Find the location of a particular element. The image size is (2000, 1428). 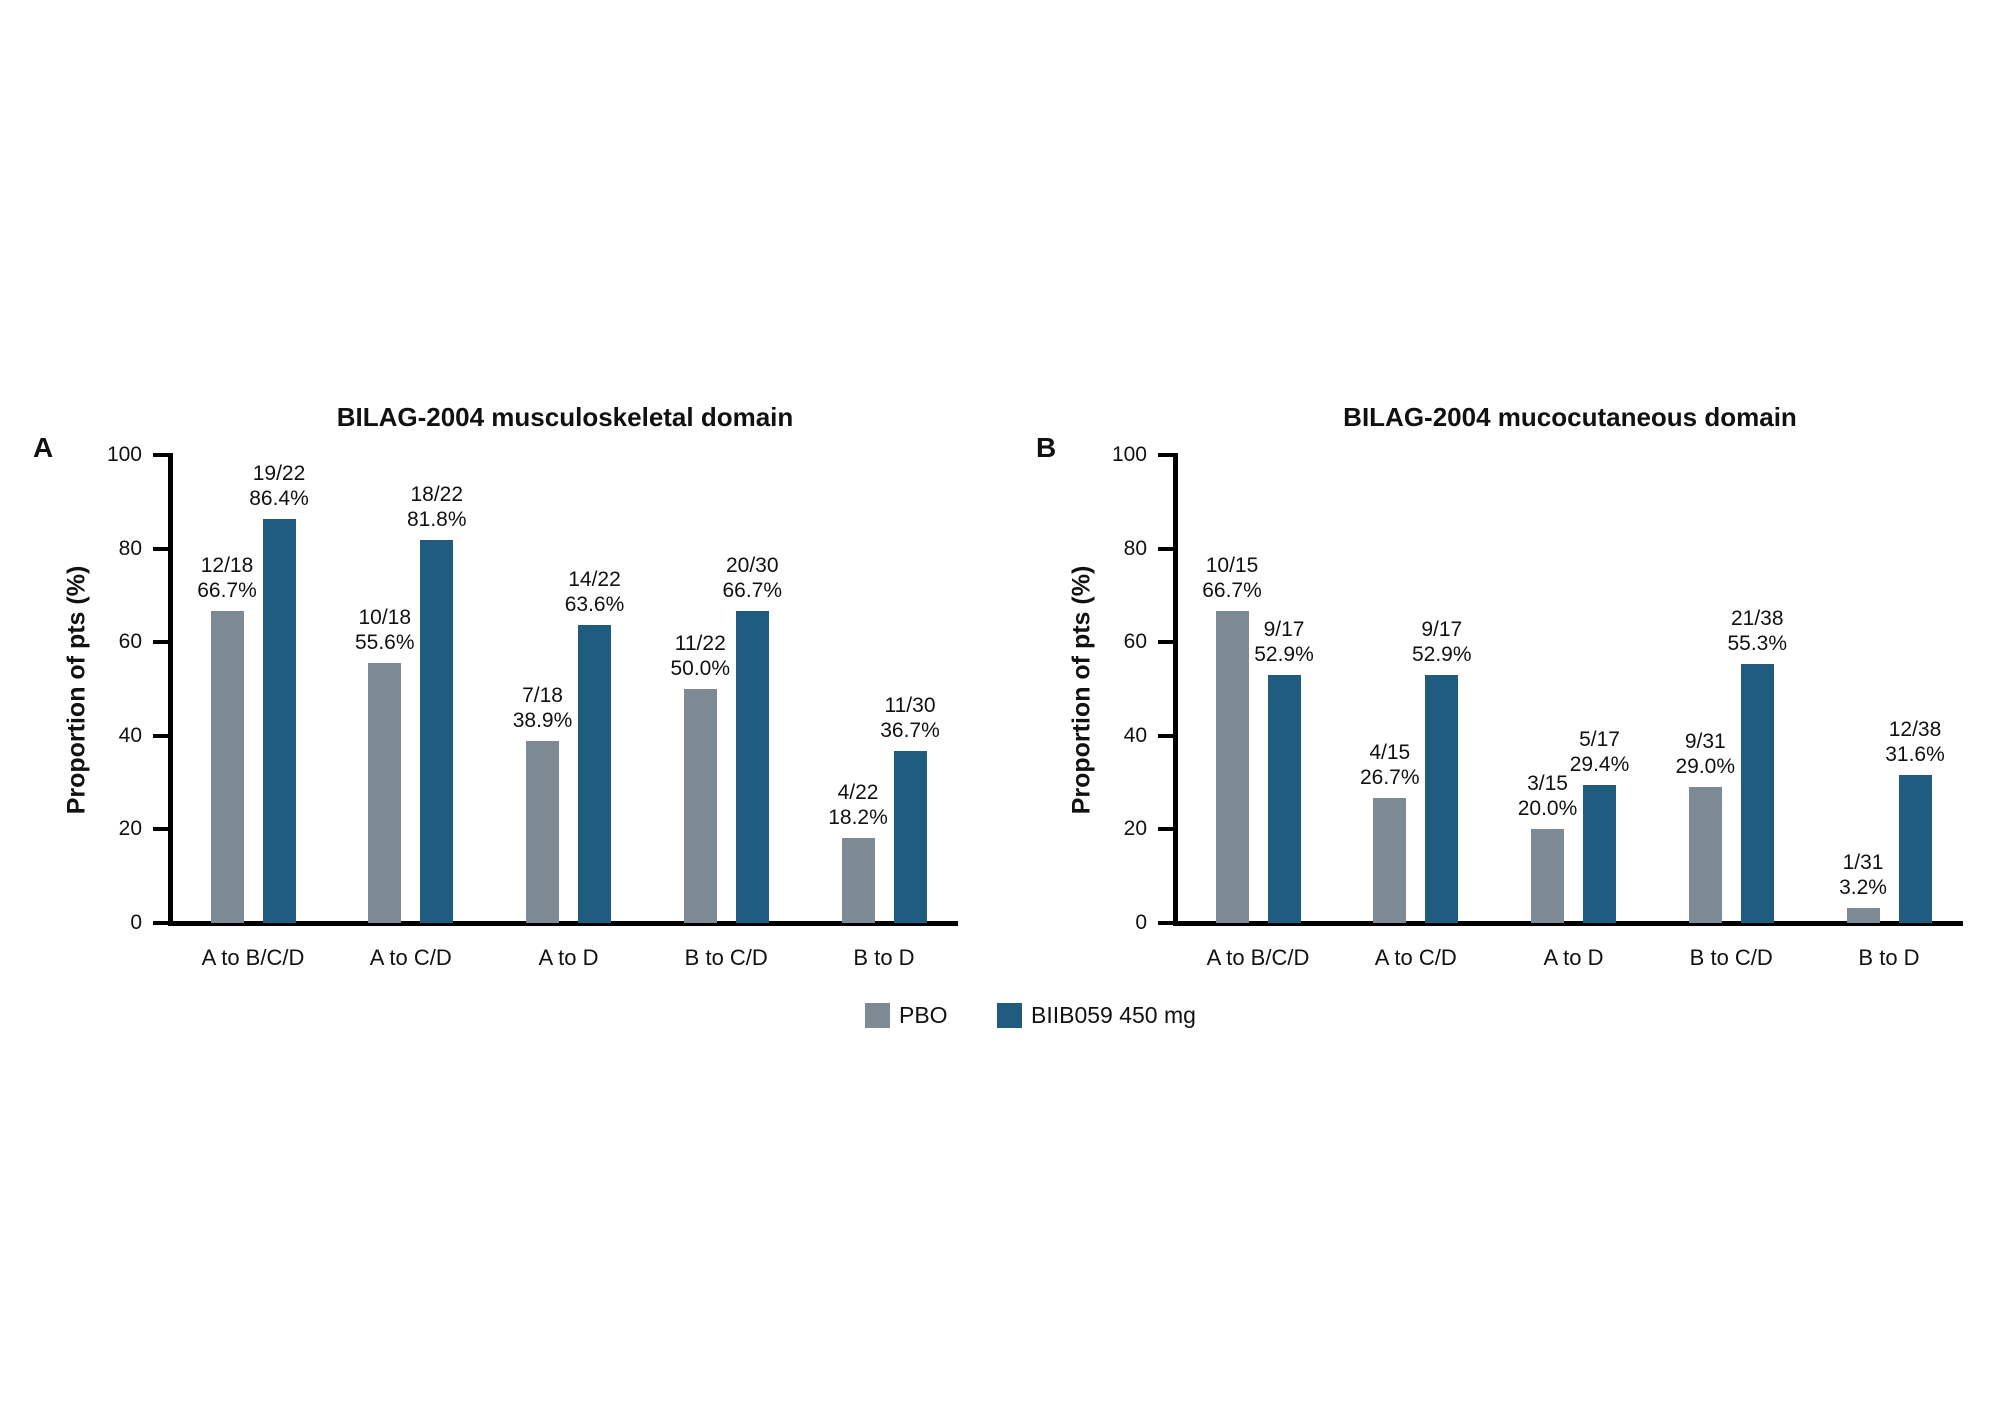

legend-label-pbo: PBO is located at coordinates (923, 1015).